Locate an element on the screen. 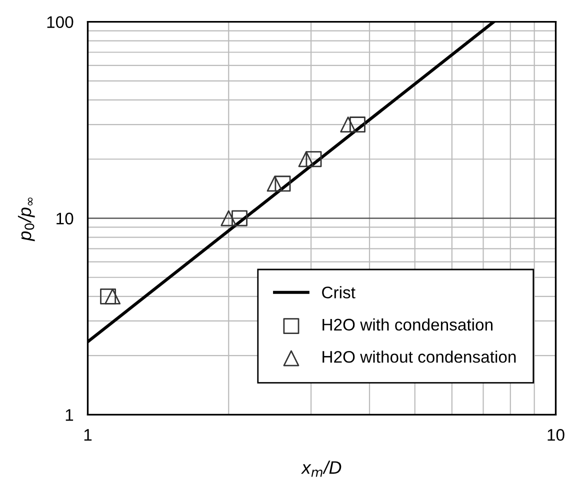 Image resolution: width=585 pixels, height=485 pixels. y-tick-label: 10 is located at coordinates (65, 218).